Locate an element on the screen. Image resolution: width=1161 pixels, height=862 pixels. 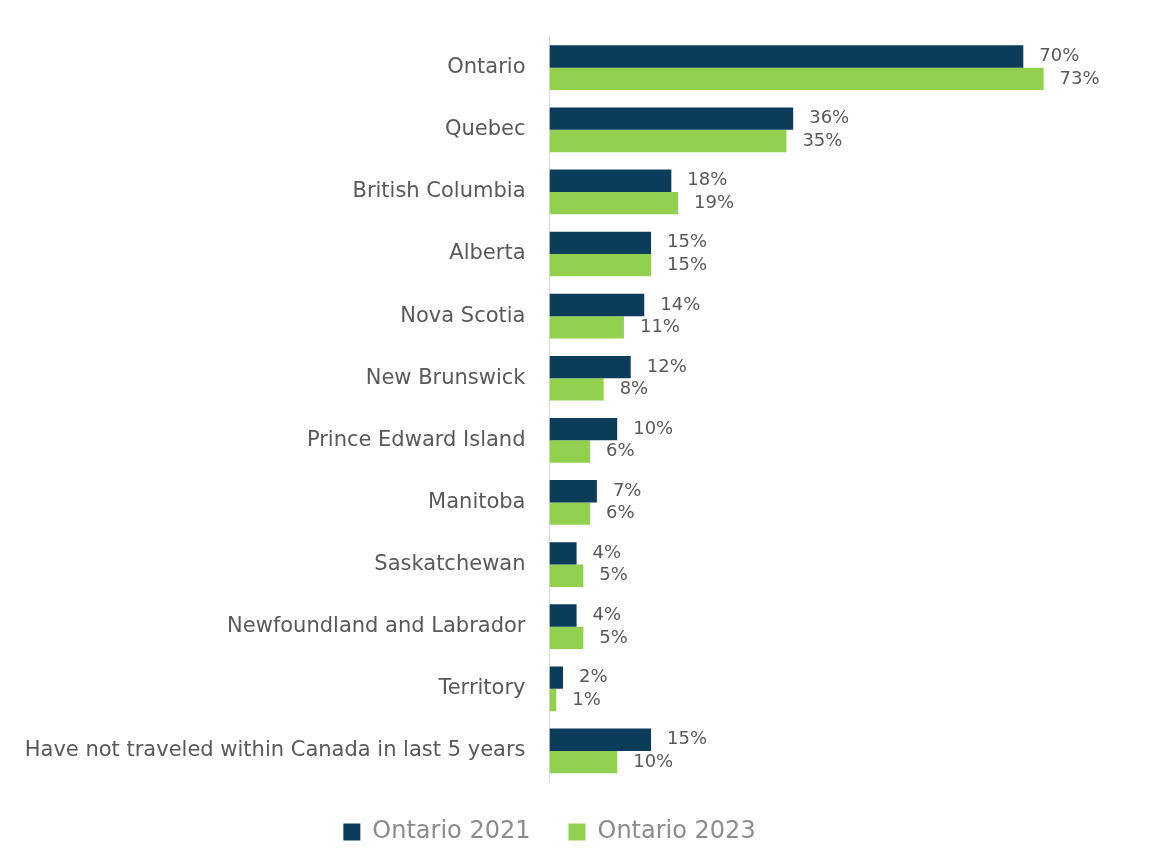
y-tick-label: Saskatchewan is located at coordinates (450, 563).